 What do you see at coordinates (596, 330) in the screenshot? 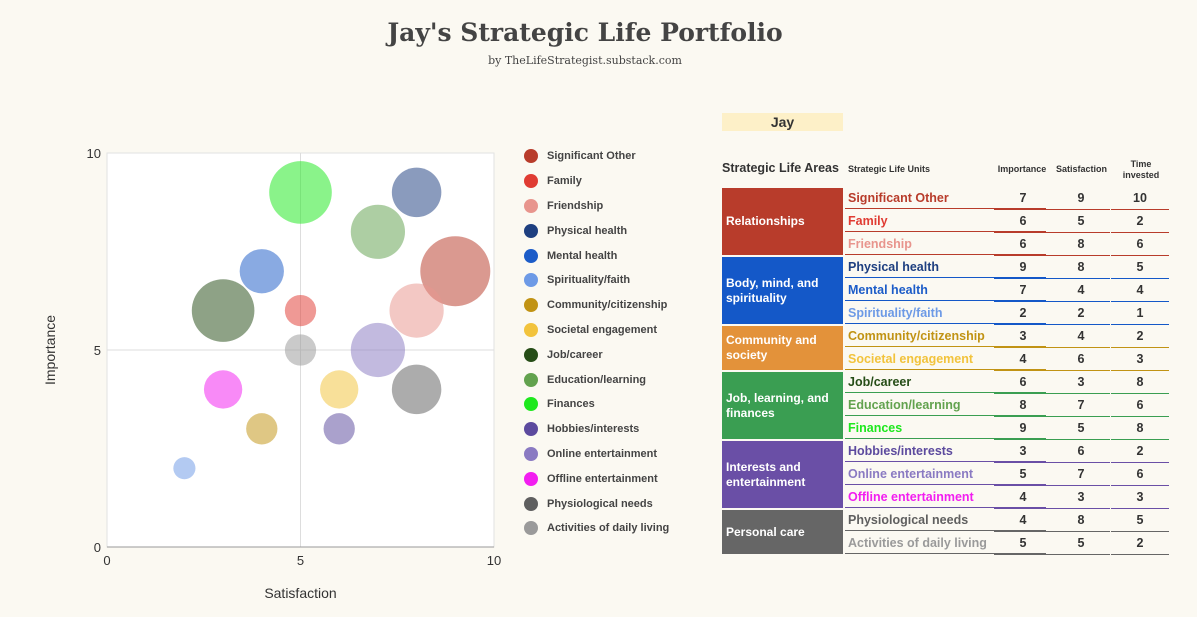
I see `legend-item-societal-engagement: Societal engagement` at bounding box center [596, 330].